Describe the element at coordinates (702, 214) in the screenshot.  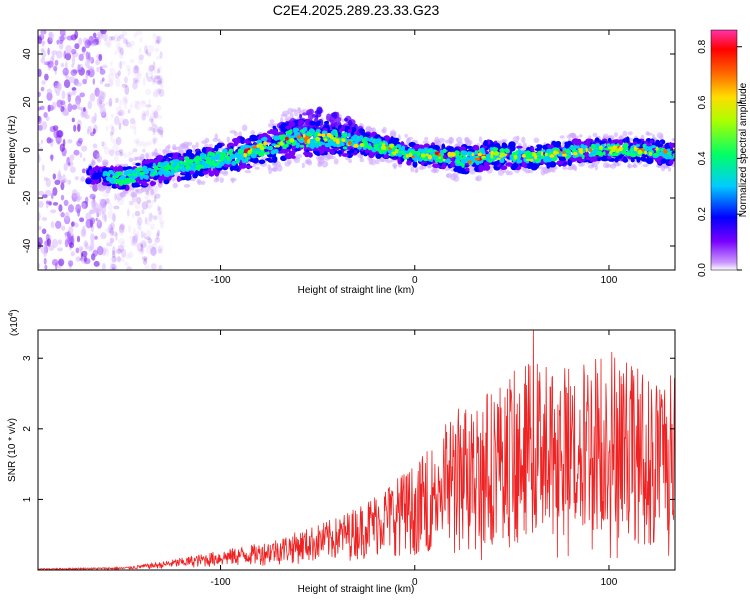
I see `colorbar-tick-label: 0.2` at that location.